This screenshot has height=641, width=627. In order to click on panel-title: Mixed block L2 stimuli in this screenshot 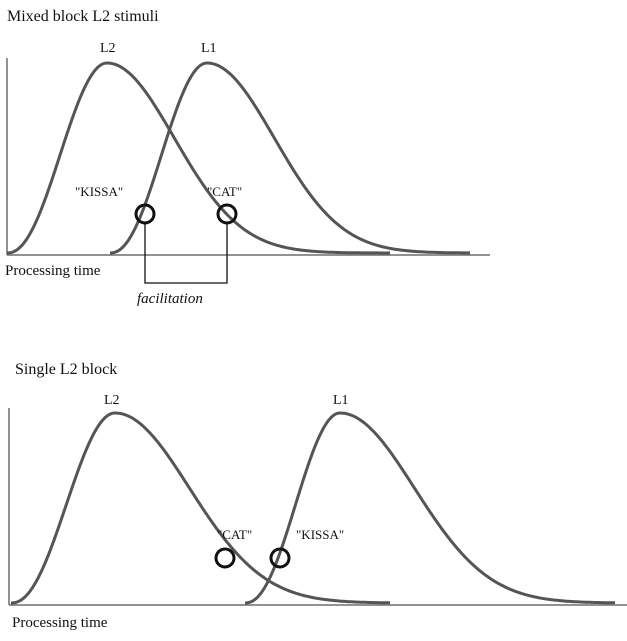, I will do `click(83, 16)`.